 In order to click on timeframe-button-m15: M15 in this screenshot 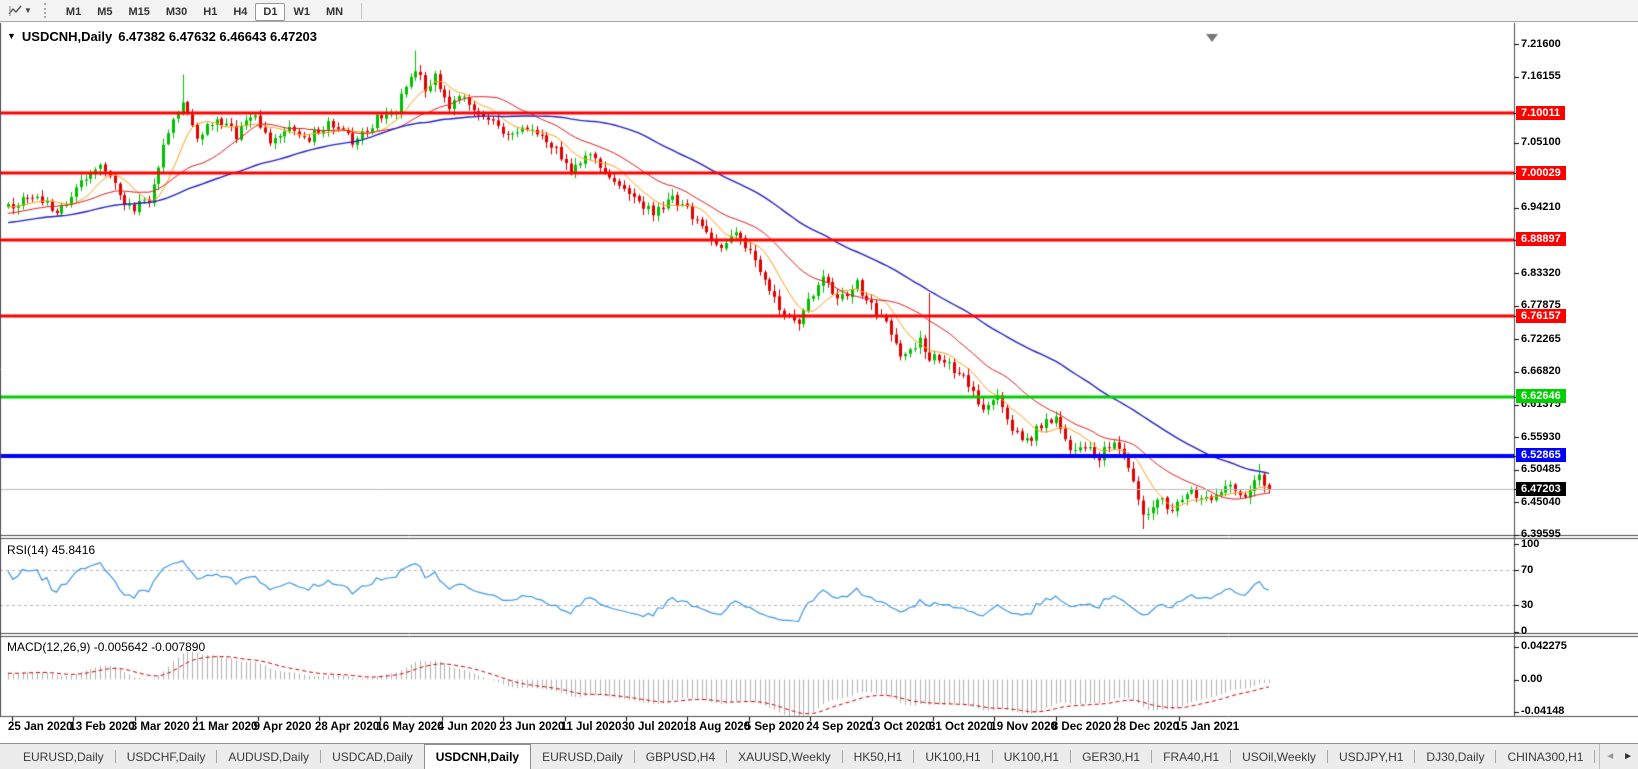, I will do `click(139, 11)`.